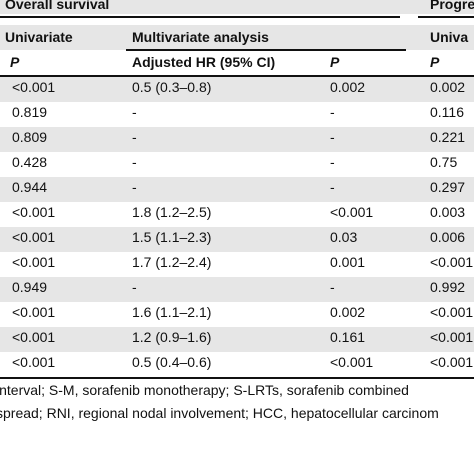 Image resolution: width=474 pixels, height=474 pixels. I want to click on cell-p-progression: 0.221, so click(448, 137).